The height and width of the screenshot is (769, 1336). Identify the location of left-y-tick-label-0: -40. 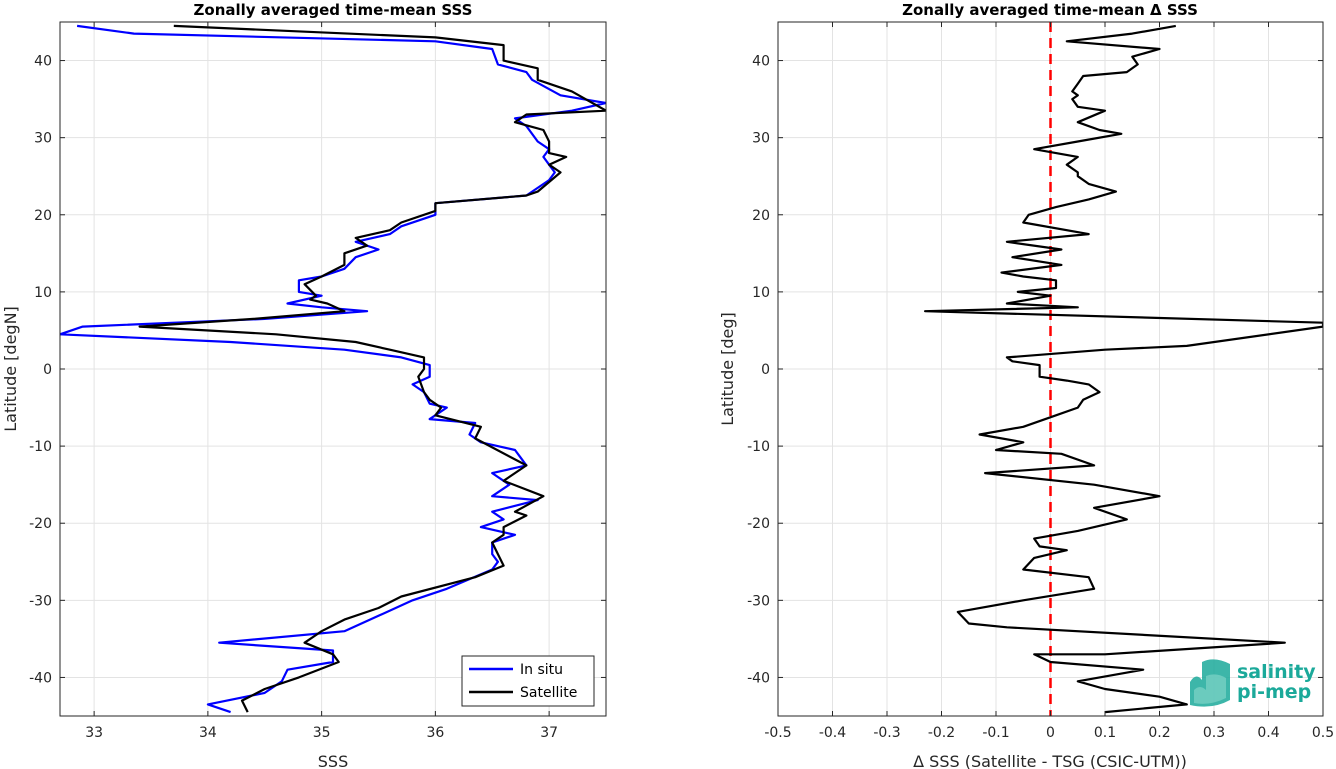
(40, 678).